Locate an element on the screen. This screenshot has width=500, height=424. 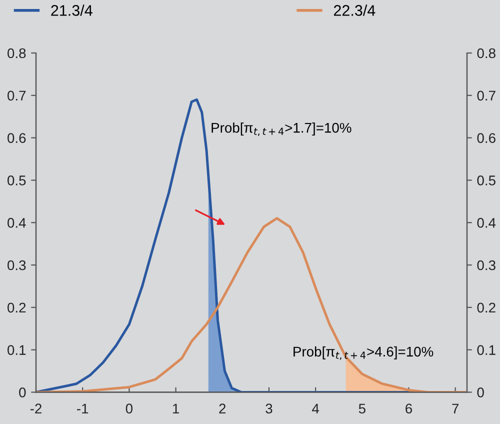
x-tick-label: 0 is located at coordinates (129, 409).